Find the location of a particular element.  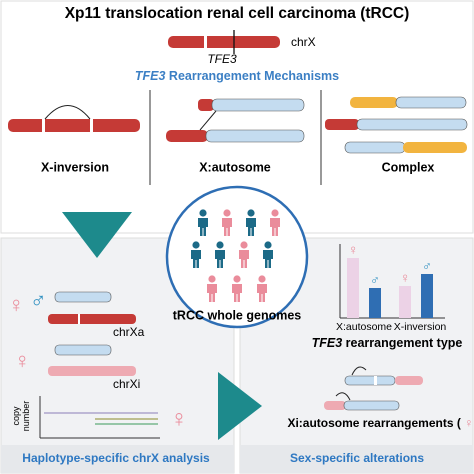

axis-label: copynumber is located at coordinates (21, 416).